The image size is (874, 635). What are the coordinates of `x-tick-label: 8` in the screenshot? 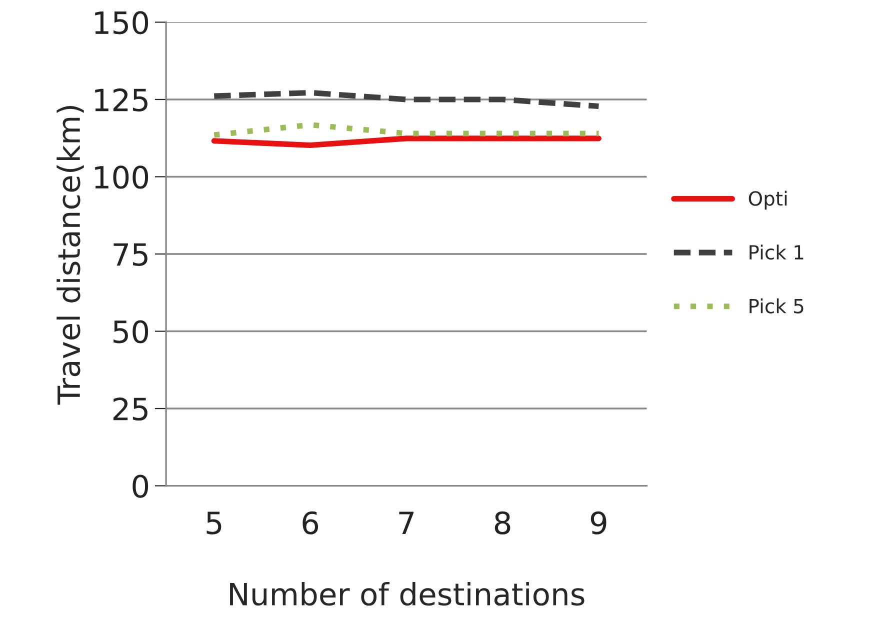 It's located at (502, 522).